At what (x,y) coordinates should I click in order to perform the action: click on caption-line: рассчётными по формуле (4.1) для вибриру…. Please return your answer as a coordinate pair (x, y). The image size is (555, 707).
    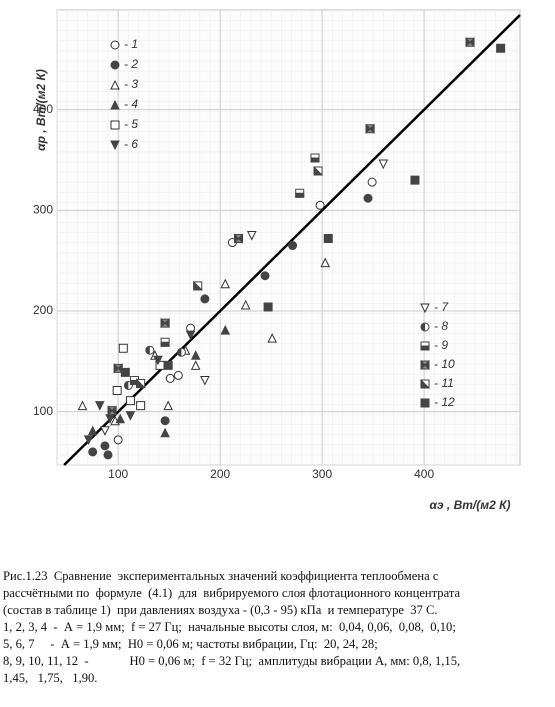
    Looking at the image, I should click on (232, 593).